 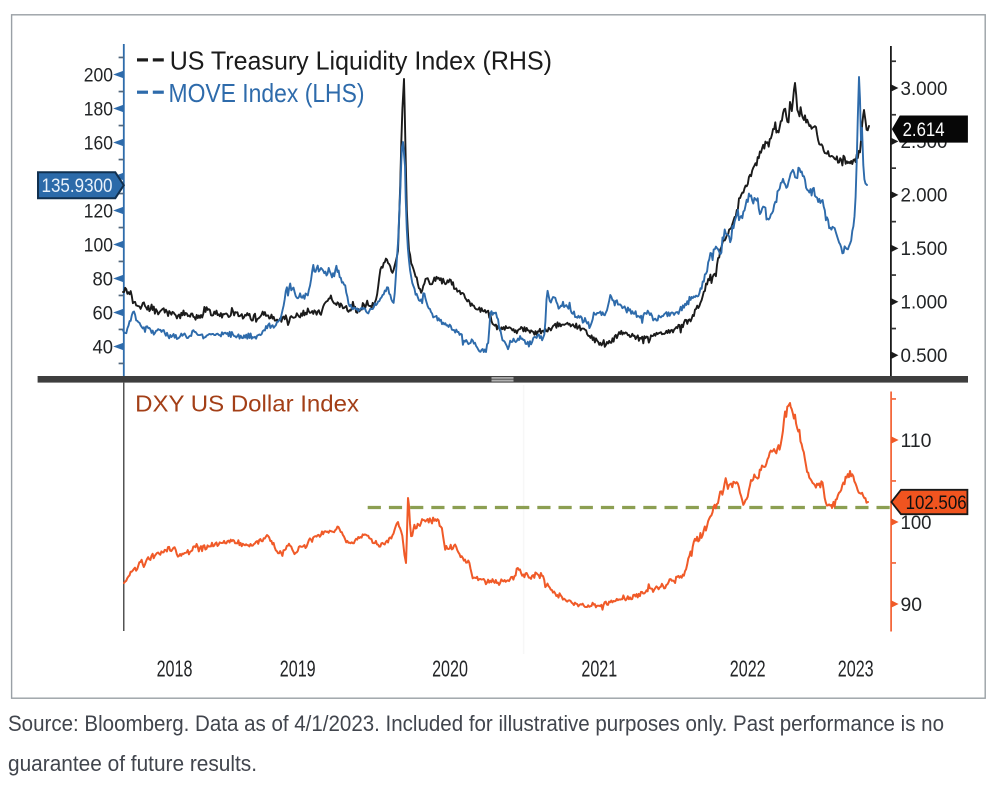 I want to click on svg-text: 2018, so click(x=175, y=669).